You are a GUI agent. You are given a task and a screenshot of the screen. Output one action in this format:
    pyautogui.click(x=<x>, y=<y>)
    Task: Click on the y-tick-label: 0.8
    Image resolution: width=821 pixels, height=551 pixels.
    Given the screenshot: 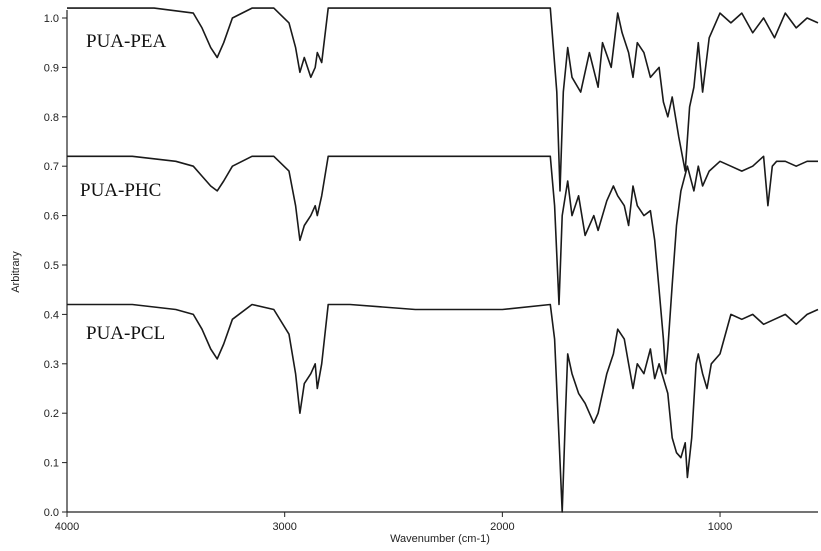 What is the action you would take?
    pyautogui.click(x=51, y=118)
    